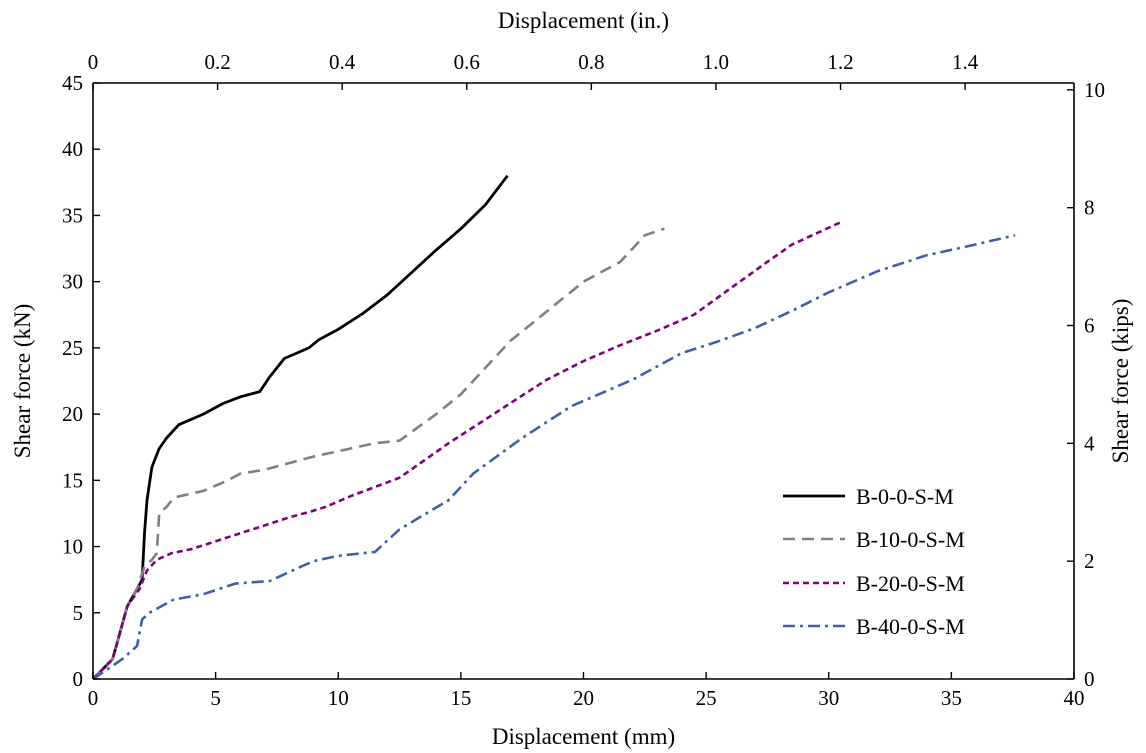  What do you see at coordinates (93, 62) in the screenshot?
I see `top-x-tick-label: 0` at bounding box center [93, 62].